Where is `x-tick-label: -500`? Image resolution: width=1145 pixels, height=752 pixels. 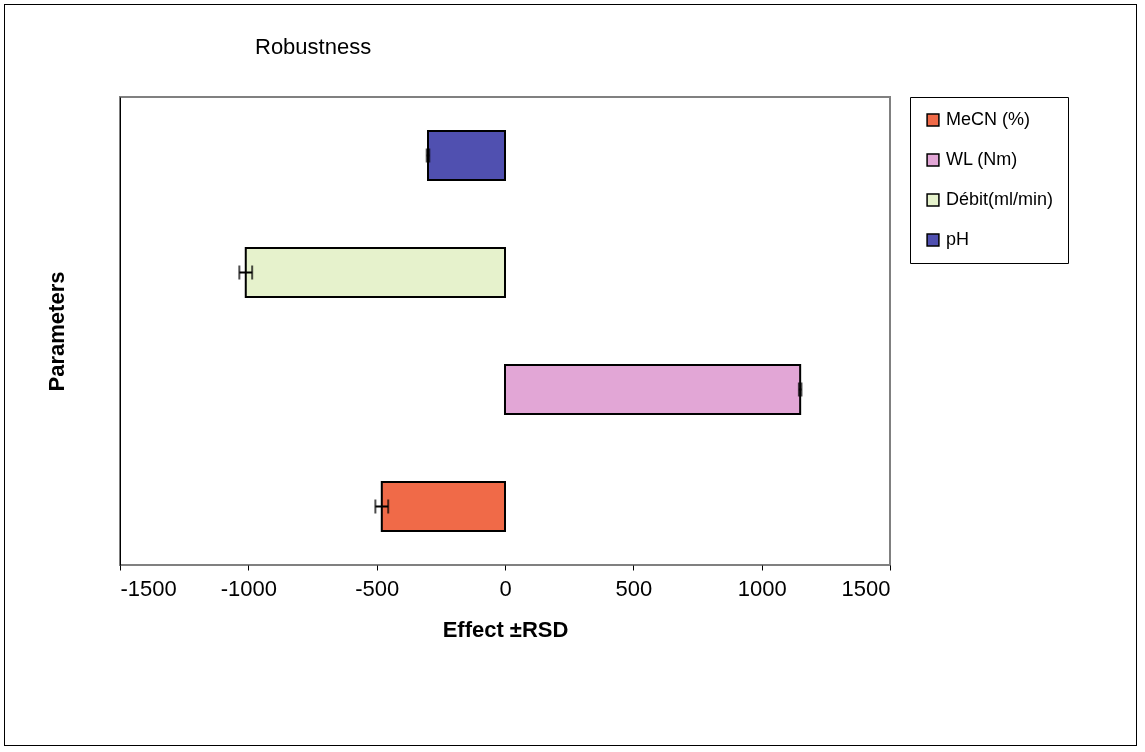
x-tick-label: -500 is located at coordinates (377, 588).